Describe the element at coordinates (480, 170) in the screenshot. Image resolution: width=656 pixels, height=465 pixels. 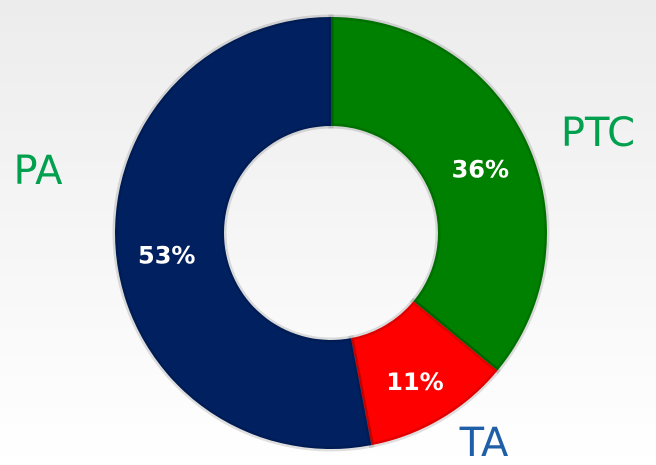
I see `data-label: 36%` at that location.